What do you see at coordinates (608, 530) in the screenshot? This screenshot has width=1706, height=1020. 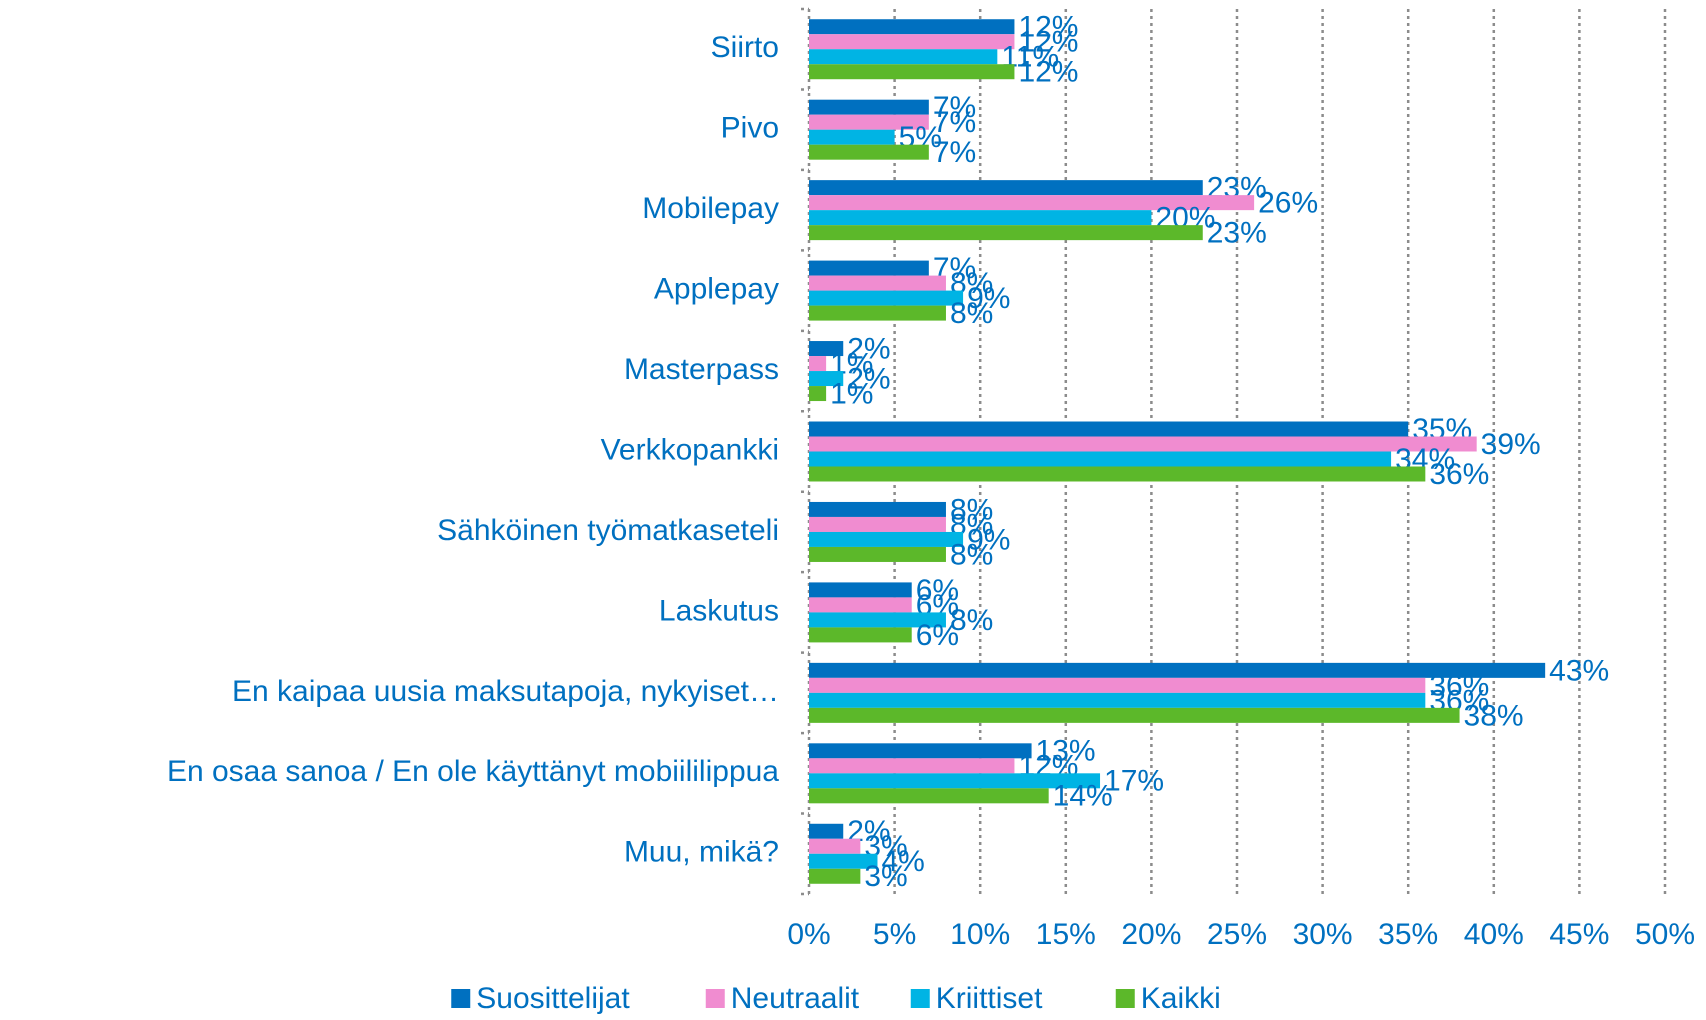 I see `y-tick-label: Sähköinen työmatkaseteli` at bounding box center [608, 530].